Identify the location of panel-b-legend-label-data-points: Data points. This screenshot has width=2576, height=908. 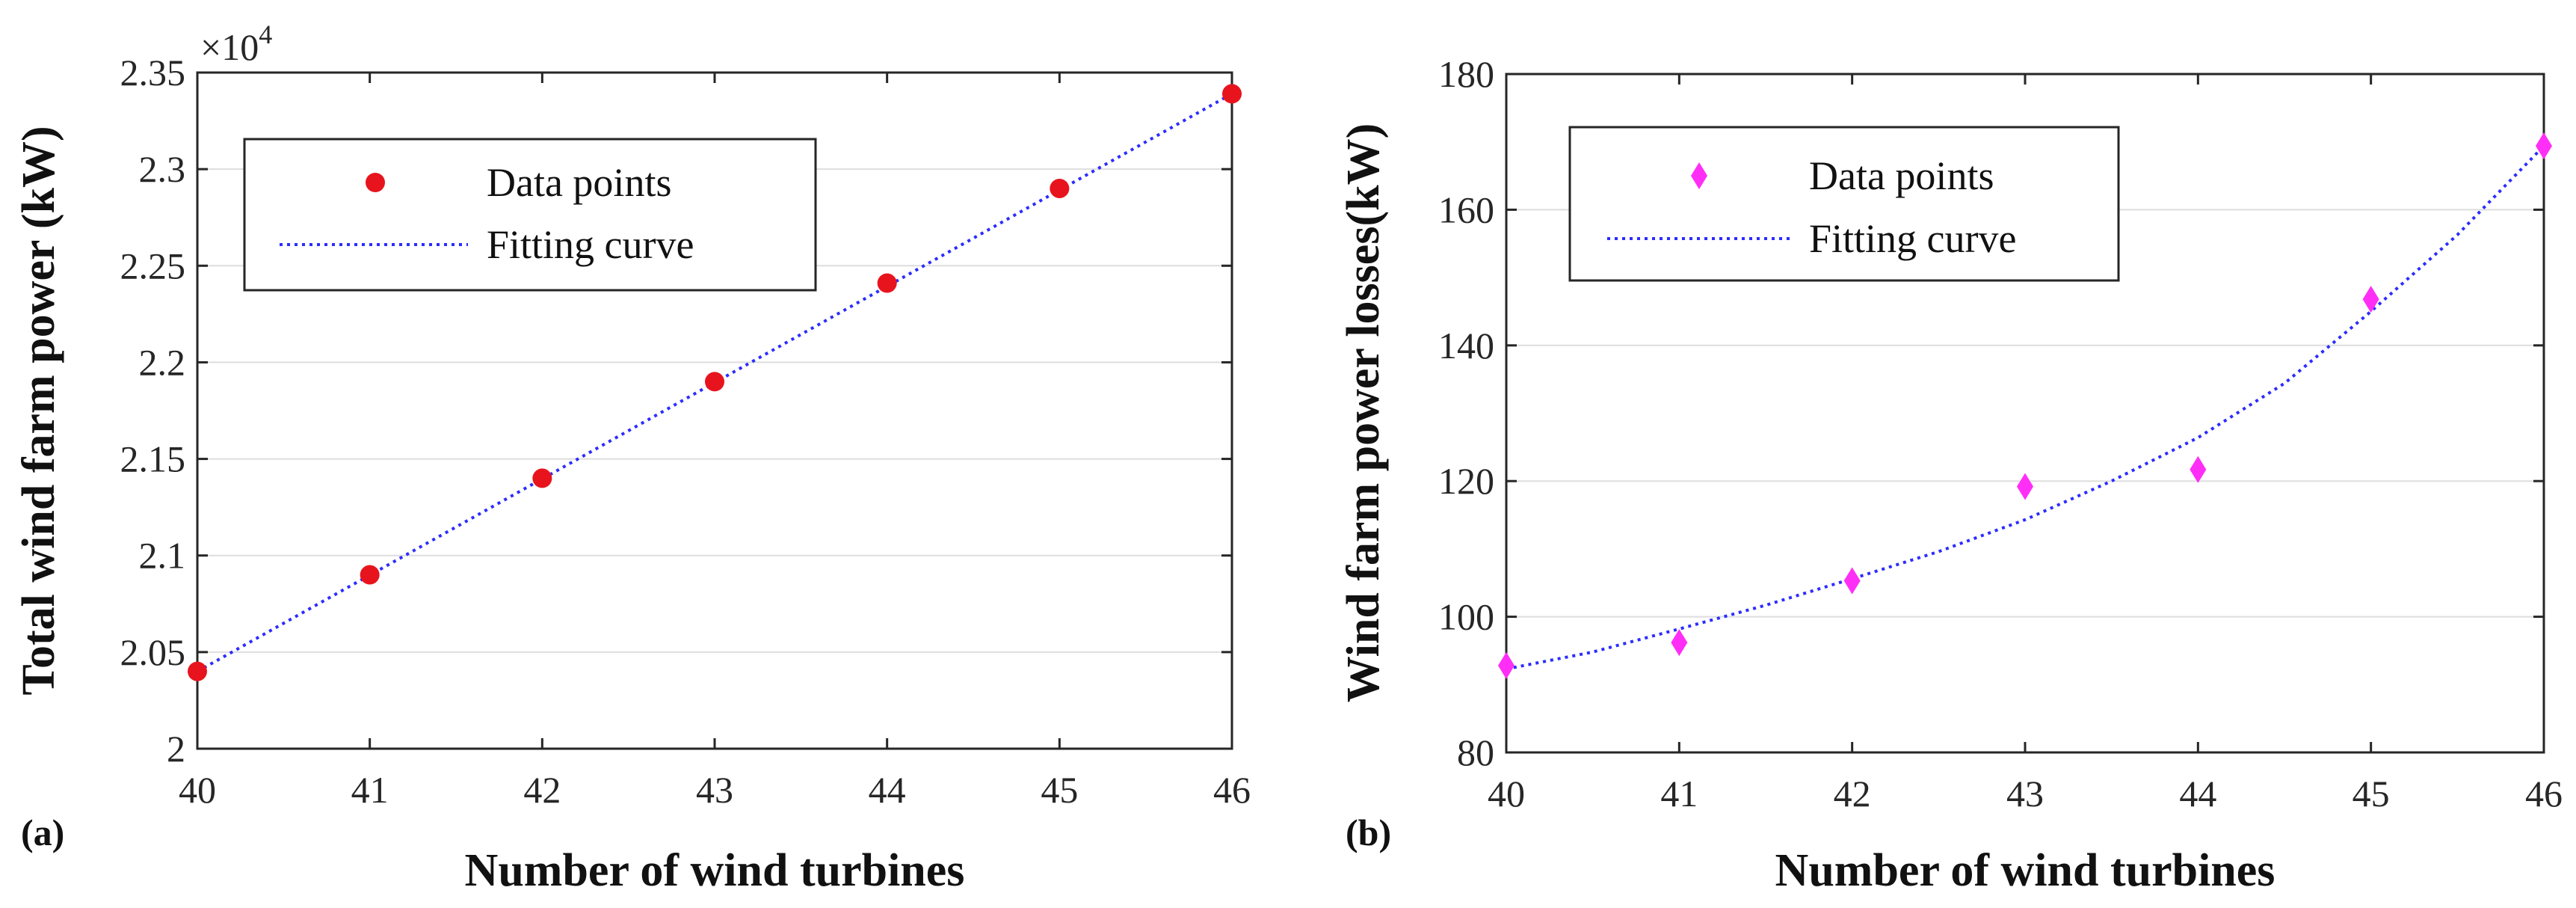
(1901, 175).